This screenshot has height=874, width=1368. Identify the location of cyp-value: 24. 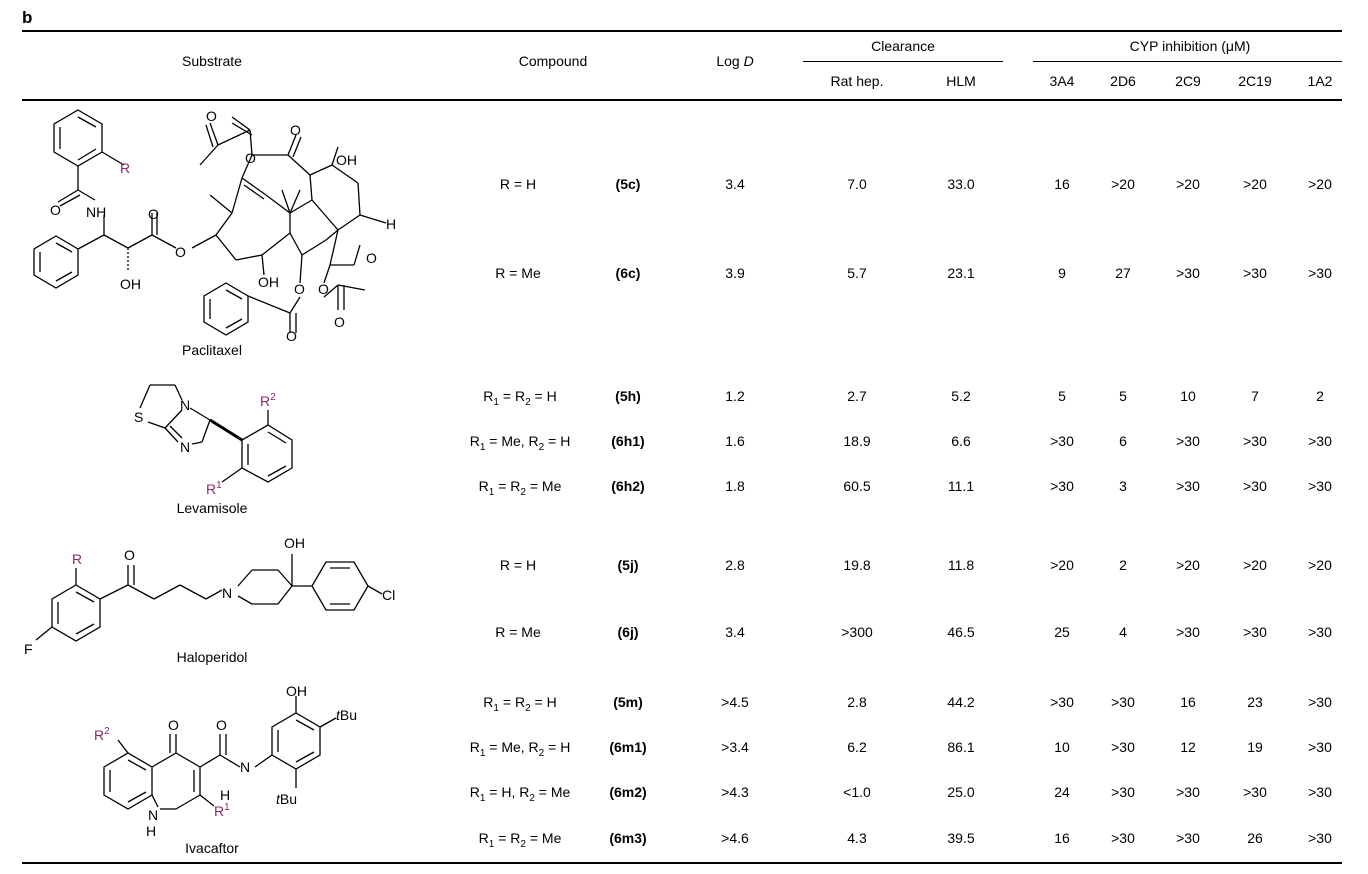
(1062, 792).